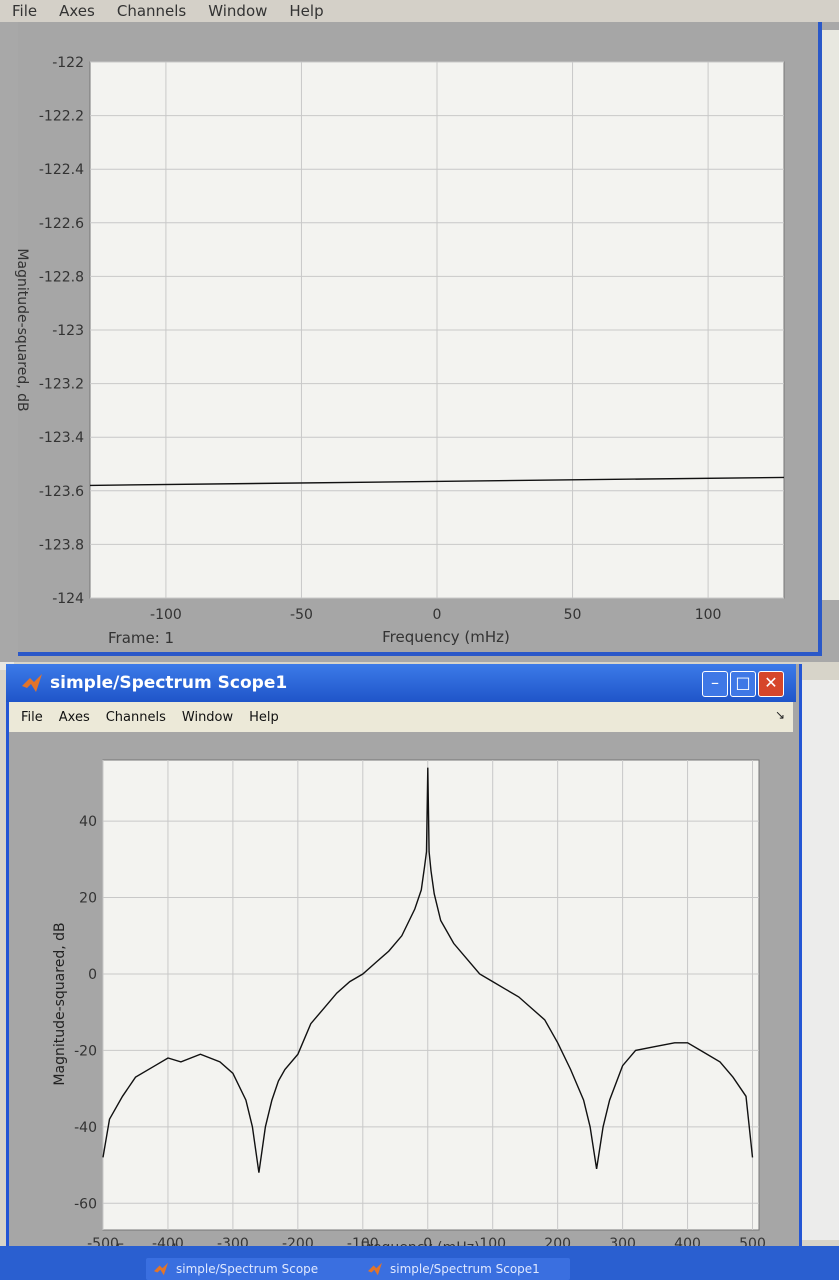 The image size is (839, 1280). I want to click on menu-file: File, so click(32, 717).